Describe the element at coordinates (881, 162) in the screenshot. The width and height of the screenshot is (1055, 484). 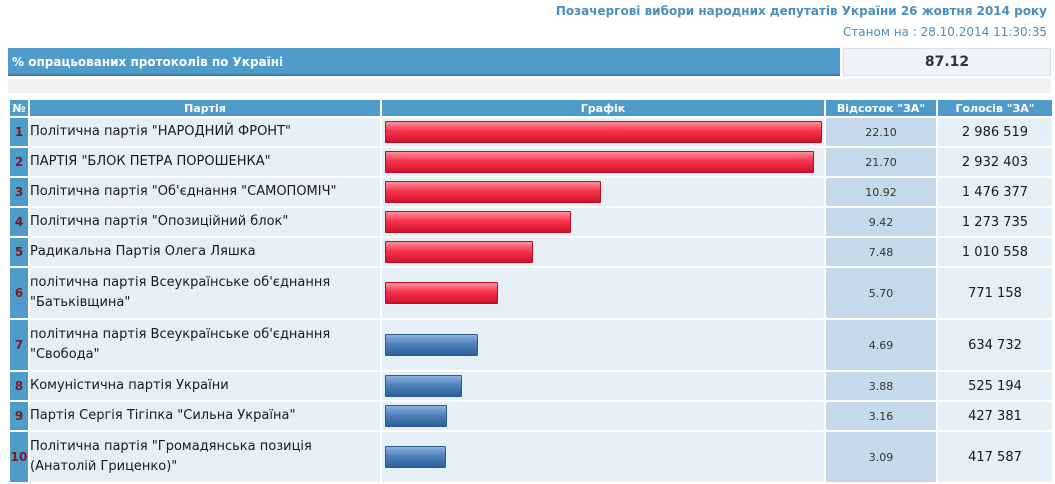
I see `percent-value: 21.70` at that location.